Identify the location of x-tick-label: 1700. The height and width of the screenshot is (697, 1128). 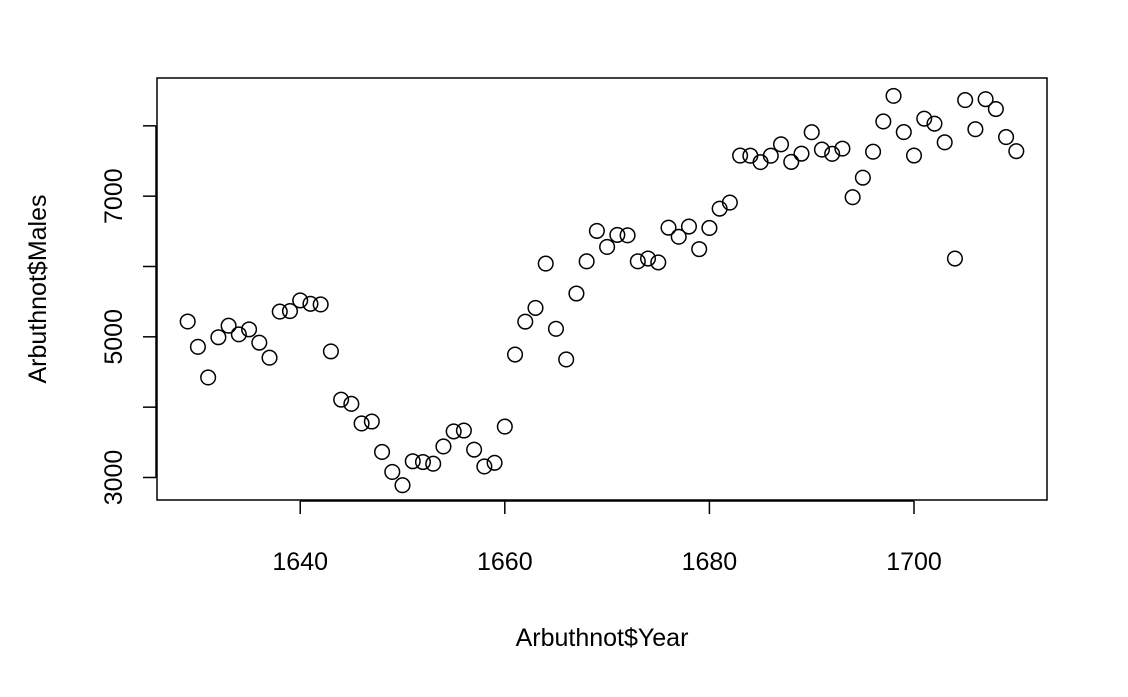
(914, 562).